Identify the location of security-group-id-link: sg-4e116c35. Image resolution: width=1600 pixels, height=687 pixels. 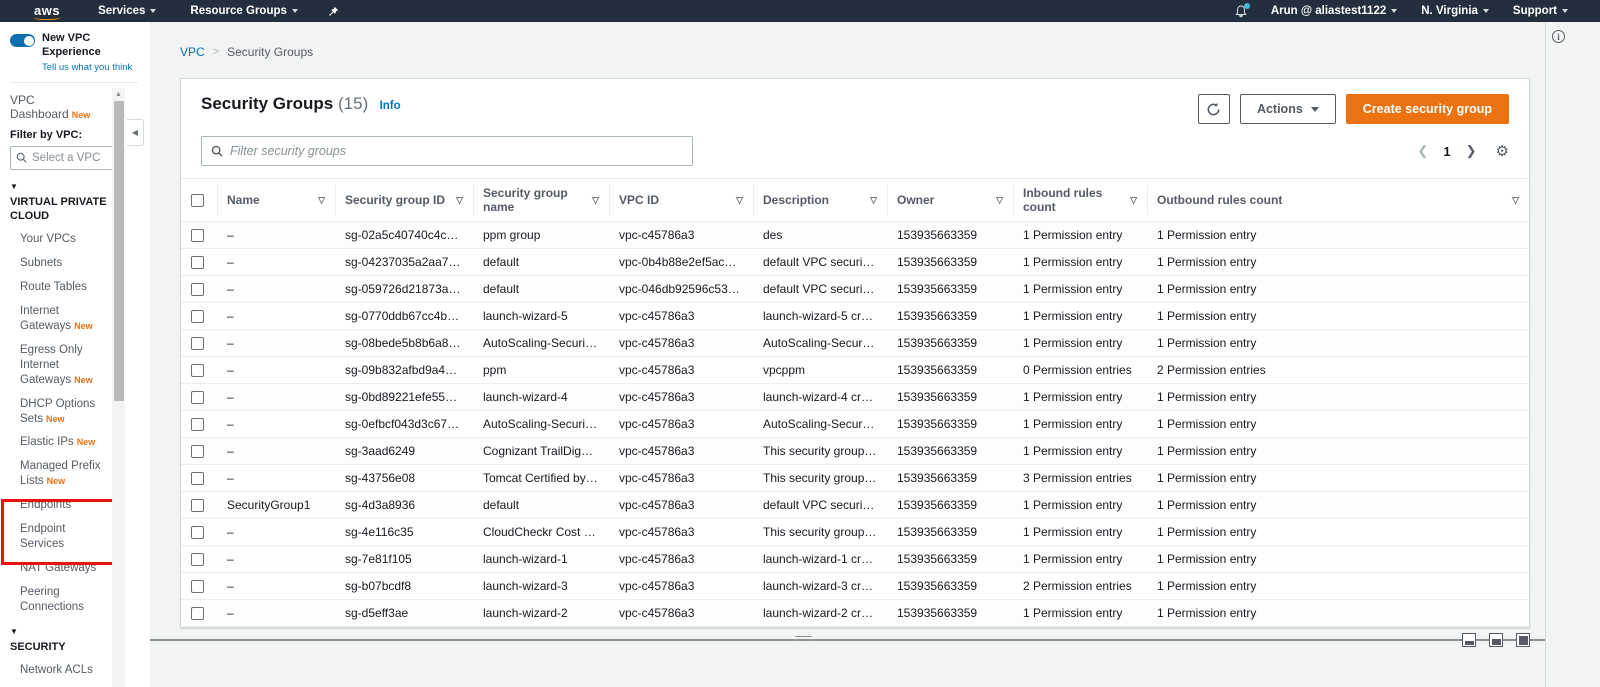
(404, 532).